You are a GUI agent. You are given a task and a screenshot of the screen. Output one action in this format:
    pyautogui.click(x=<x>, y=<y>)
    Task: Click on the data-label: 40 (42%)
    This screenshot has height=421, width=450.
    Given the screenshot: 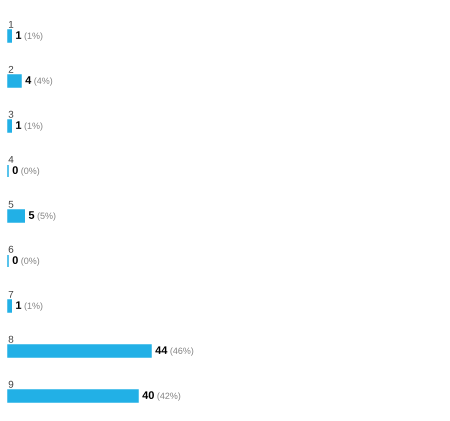 What is the action you would take?
    pyautogui.click(x=161, y=396)
    